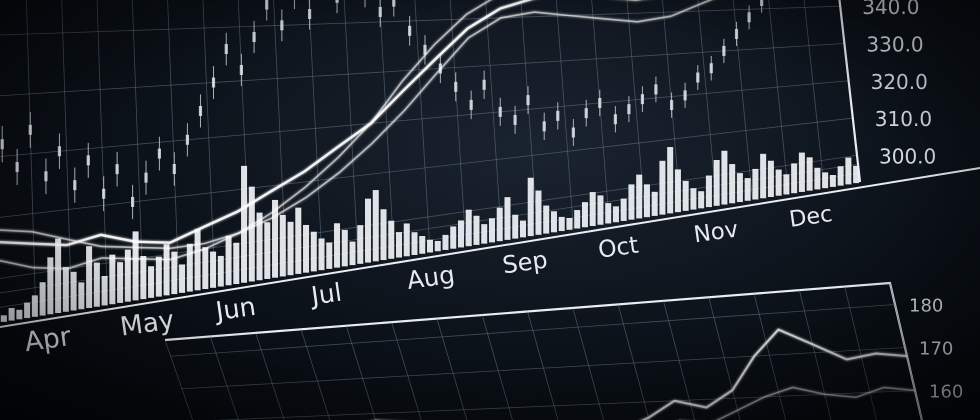  Describe the element at coordinates (899, 82) in the screenshot. I see `y-tick-label: 320.0` at that location.